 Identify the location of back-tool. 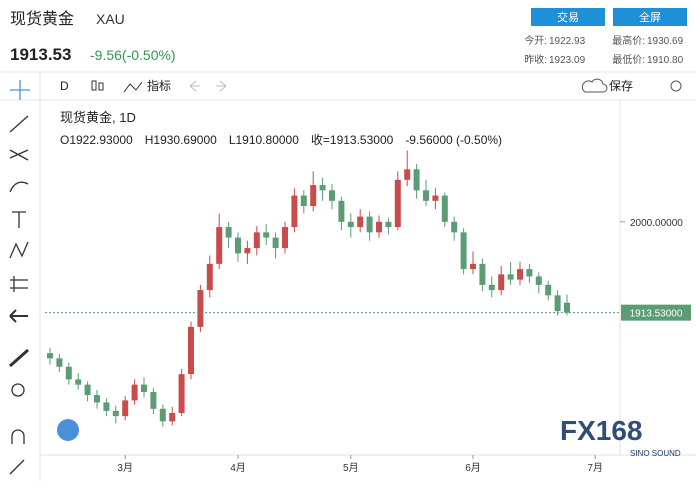
(18, 316).